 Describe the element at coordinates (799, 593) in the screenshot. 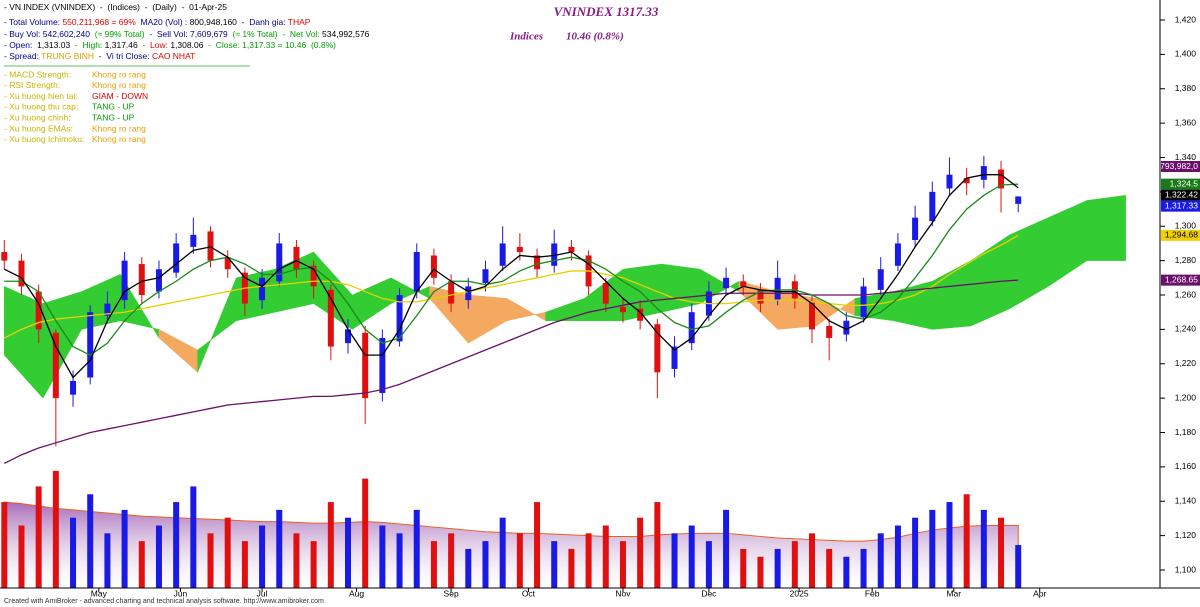

I see `x-tick-label: 2025` at that location.